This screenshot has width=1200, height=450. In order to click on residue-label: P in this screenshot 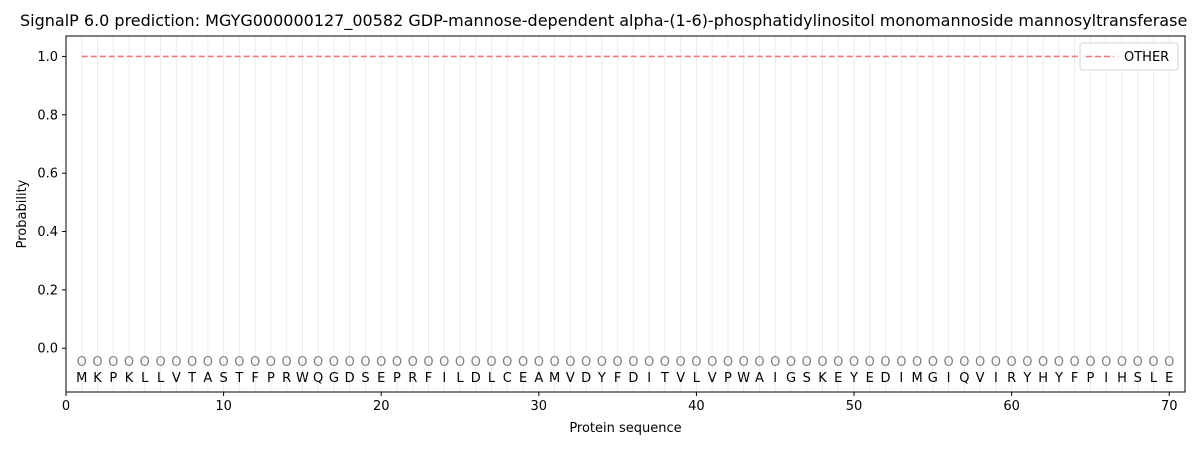, I will do `click(728, 378)`.